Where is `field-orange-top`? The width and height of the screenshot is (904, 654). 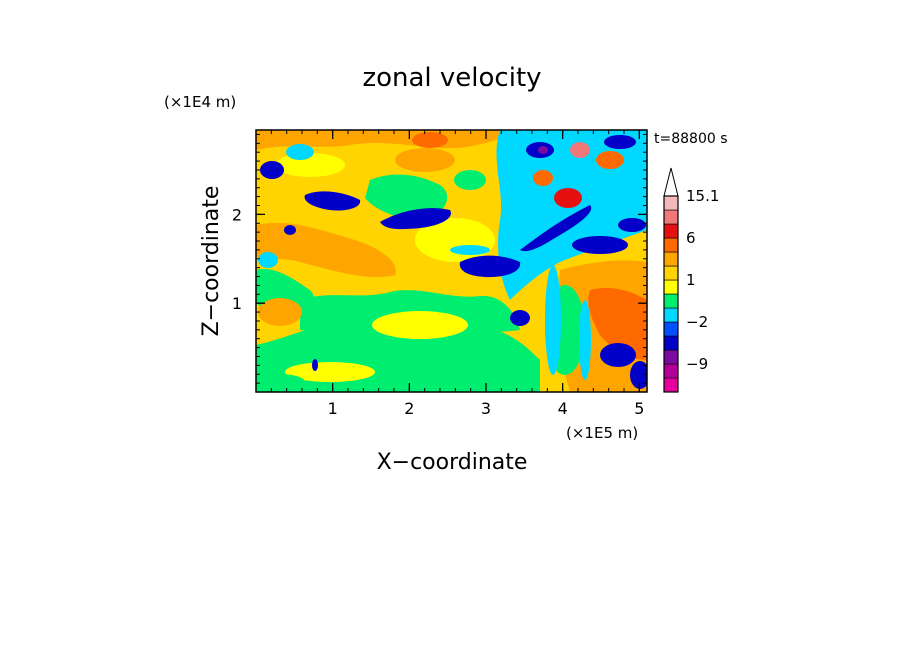 field-orange-top is located at coordinates (388, 140).